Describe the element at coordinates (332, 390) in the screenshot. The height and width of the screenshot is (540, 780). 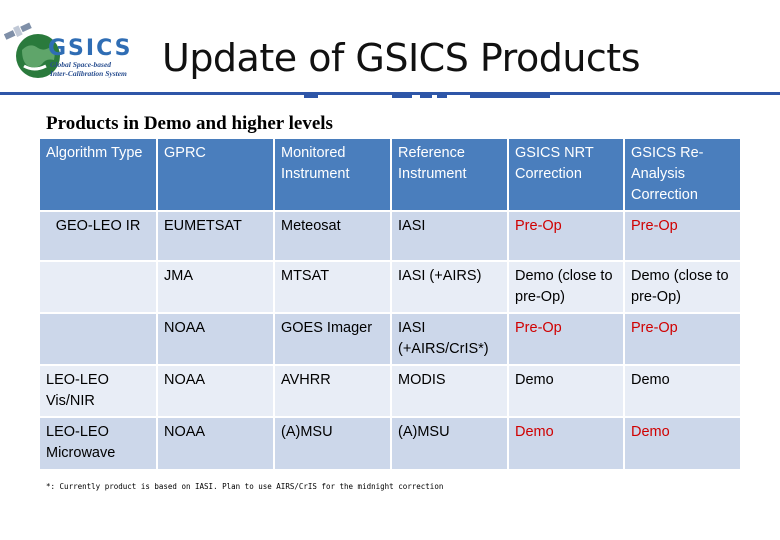
I see `cell-monitored: AVHRR` at that location.